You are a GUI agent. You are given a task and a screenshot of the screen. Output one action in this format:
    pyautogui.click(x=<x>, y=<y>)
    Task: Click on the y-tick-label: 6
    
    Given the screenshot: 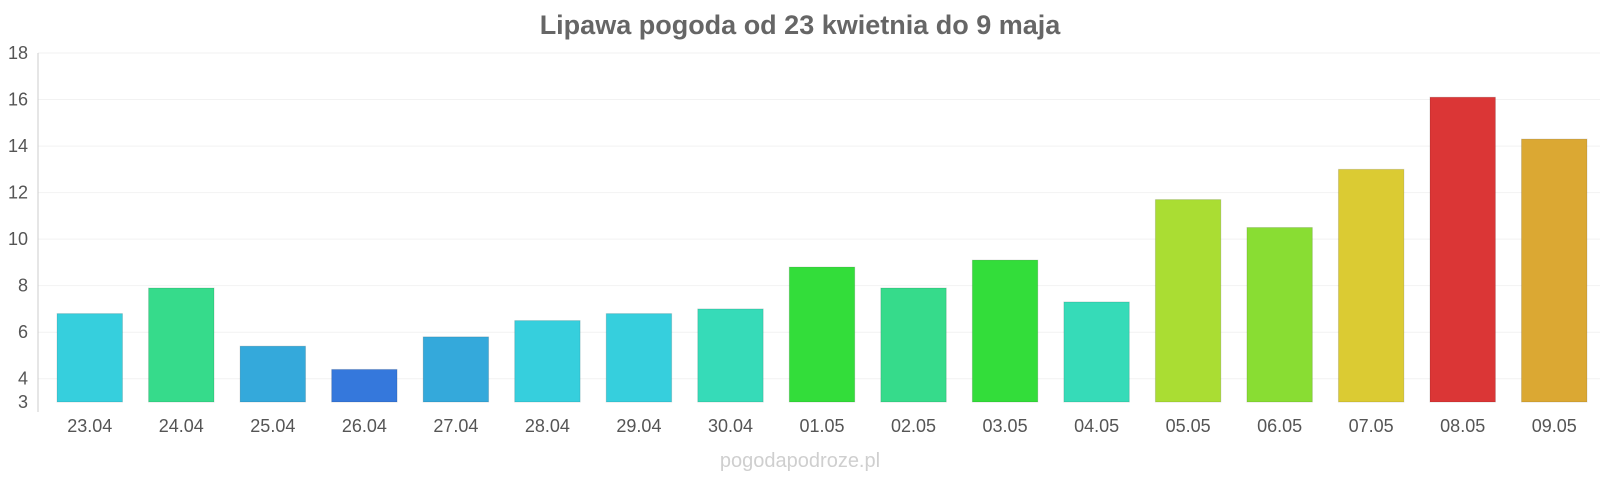 What is the action you would take?
    pyautogui.click(x=23, y=332)
    